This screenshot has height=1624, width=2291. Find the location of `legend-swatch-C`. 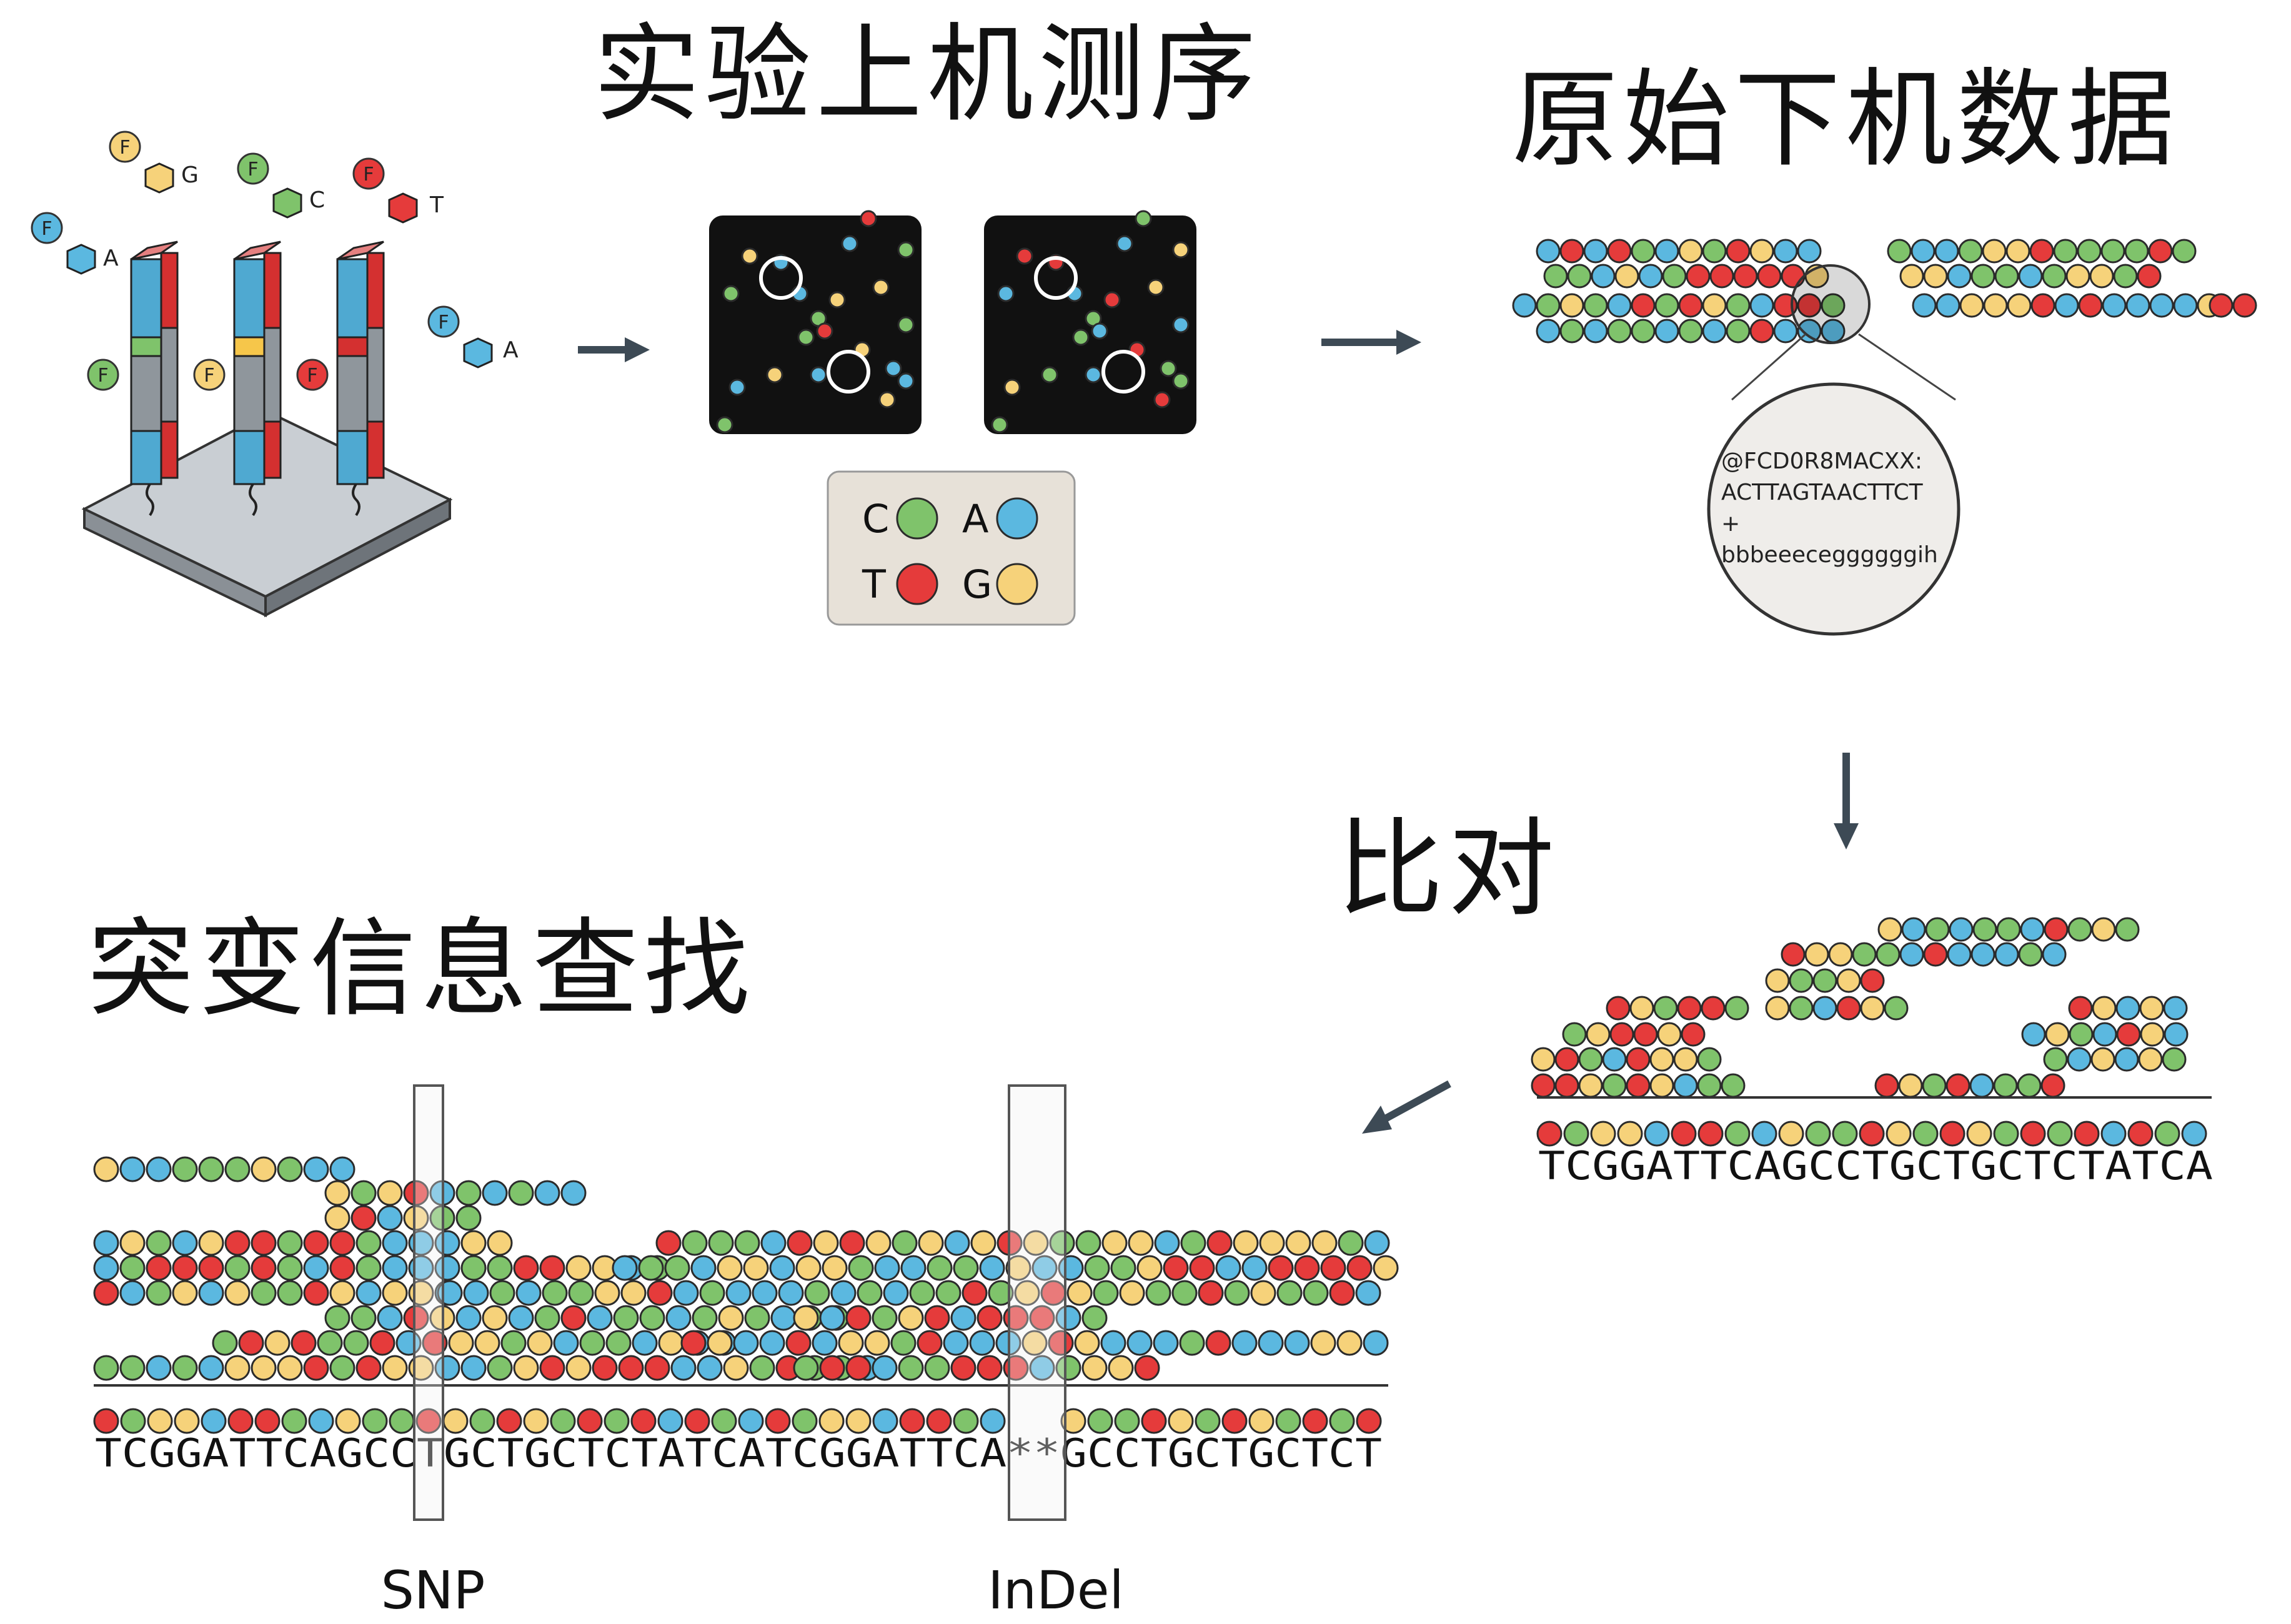

legend-swatch-C is located at coordinates (917, 518).